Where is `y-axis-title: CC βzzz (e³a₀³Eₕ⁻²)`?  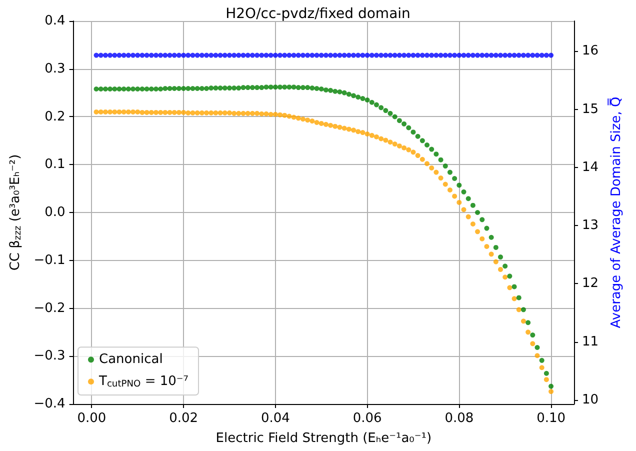
y-axis-title: CC βzzz (e³a₀³Eₕ⁻²) is located at coordinates (16, 212).